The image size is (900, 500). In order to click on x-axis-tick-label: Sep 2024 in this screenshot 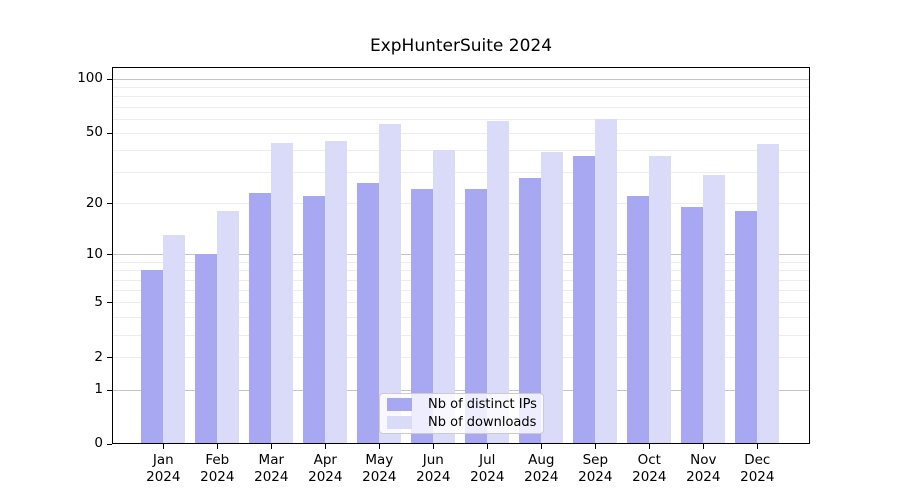, I will do `click(595, 469)`.